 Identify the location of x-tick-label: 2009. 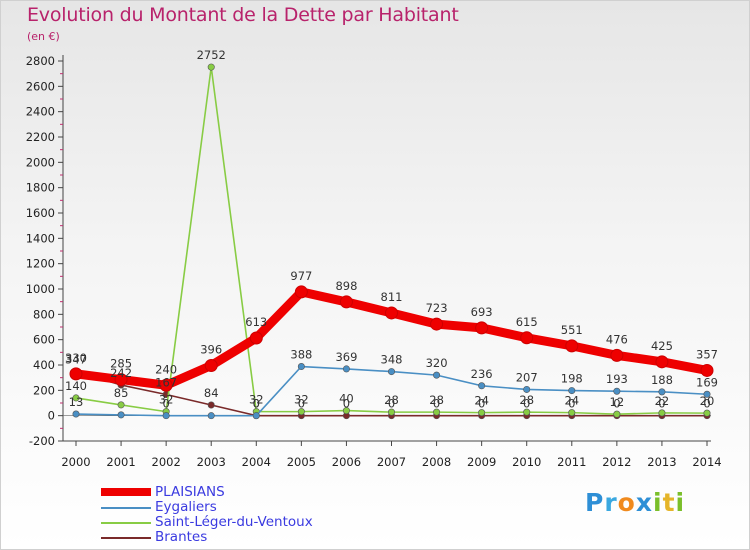
(481, 462).